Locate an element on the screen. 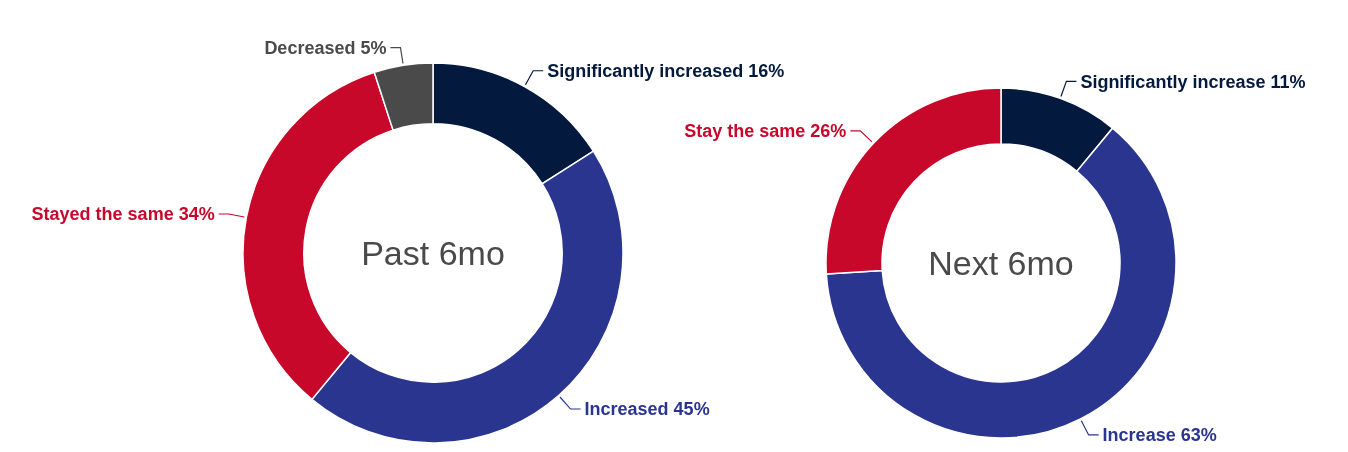  slice-label: Significantly increased is located at coordinates (645, 71).